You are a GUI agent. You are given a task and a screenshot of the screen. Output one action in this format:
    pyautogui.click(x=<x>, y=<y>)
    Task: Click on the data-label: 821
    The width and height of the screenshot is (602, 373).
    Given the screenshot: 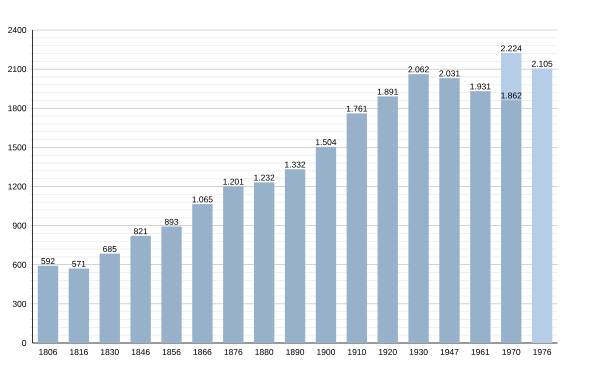 What is the action you would take?
    pyautogui.click(x=141, y=231)
    